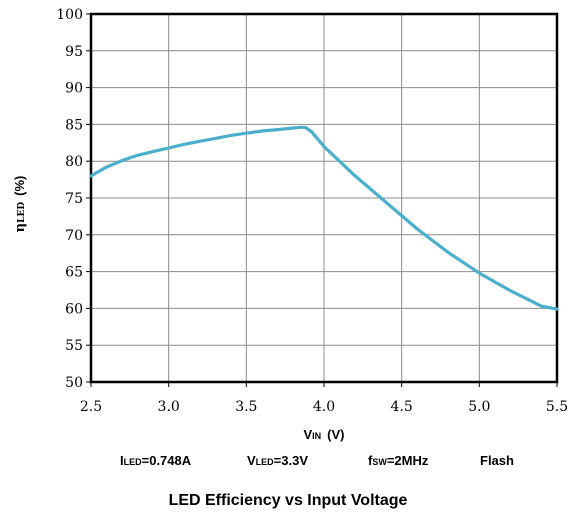 Image resolution: width=577 pixels, height=517 pixels. Describe the element at coordinates (288, 500) in the screenshot. I see `chart-caption: LED Efficiency vs Input Voltage` at that location.